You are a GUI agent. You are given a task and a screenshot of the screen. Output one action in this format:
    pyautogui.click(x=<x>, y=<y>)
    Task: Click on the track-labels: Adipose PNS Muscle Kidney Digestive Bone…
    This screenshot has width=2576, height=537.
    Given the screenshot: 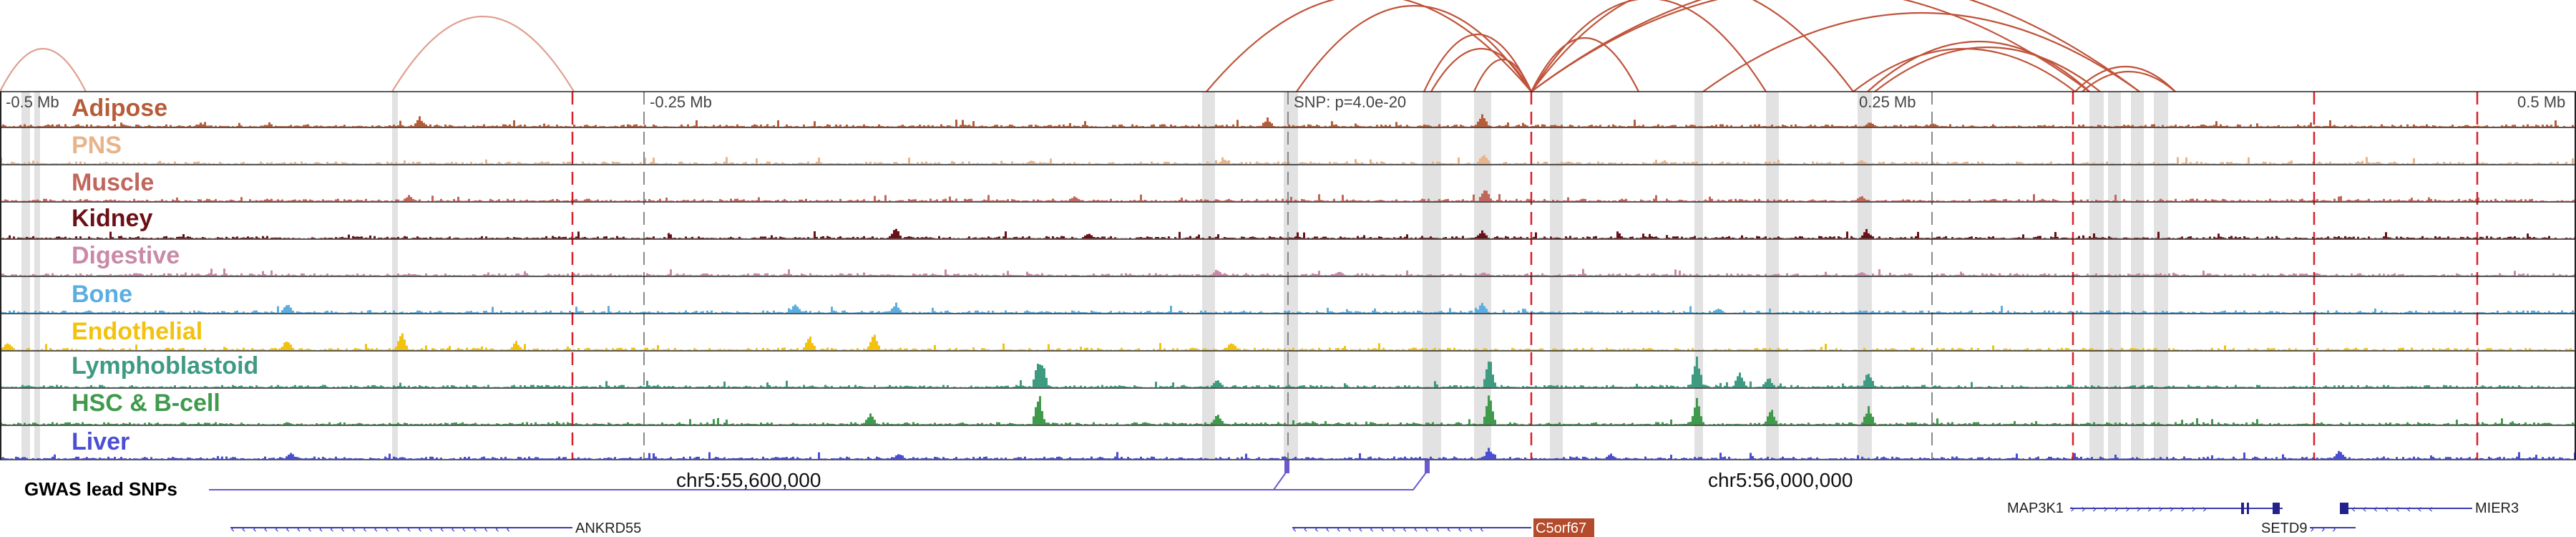 What is the action you would take?
    pyautogui.click(x=165, y=275)
    